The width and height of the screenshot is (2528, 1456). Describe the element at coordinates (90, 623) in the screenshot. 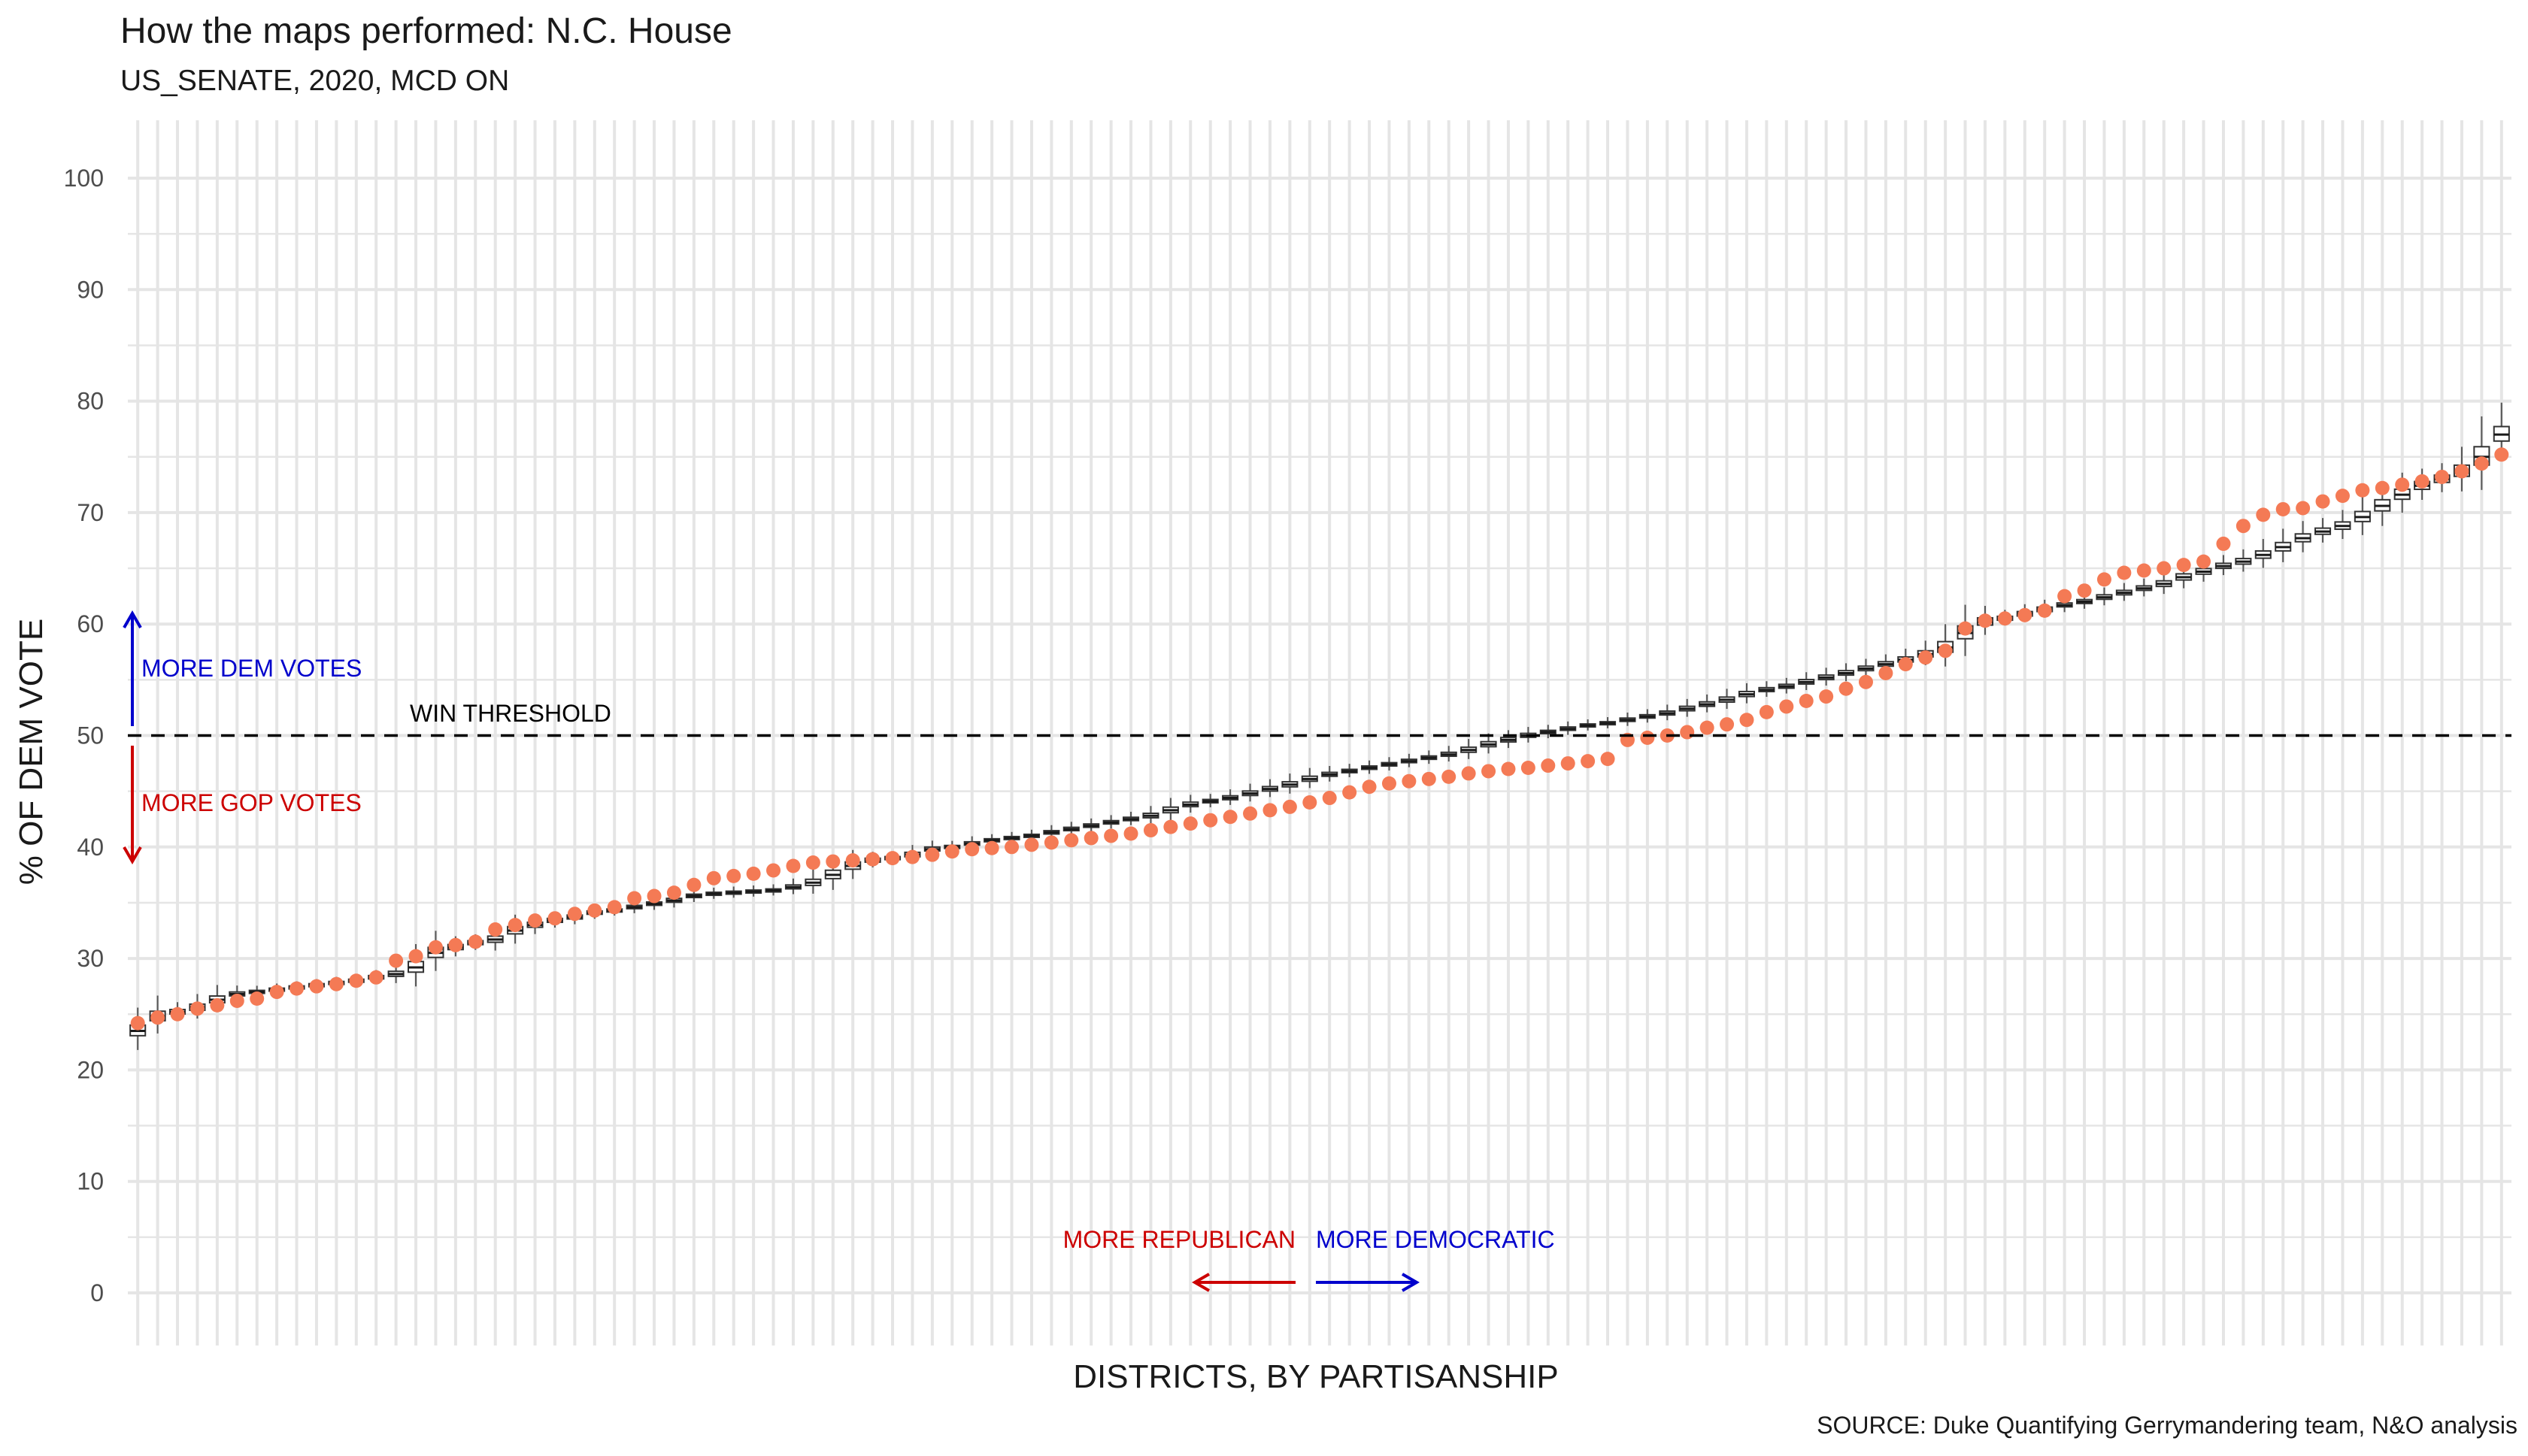

I see `y-tick-label: 60` at that location.